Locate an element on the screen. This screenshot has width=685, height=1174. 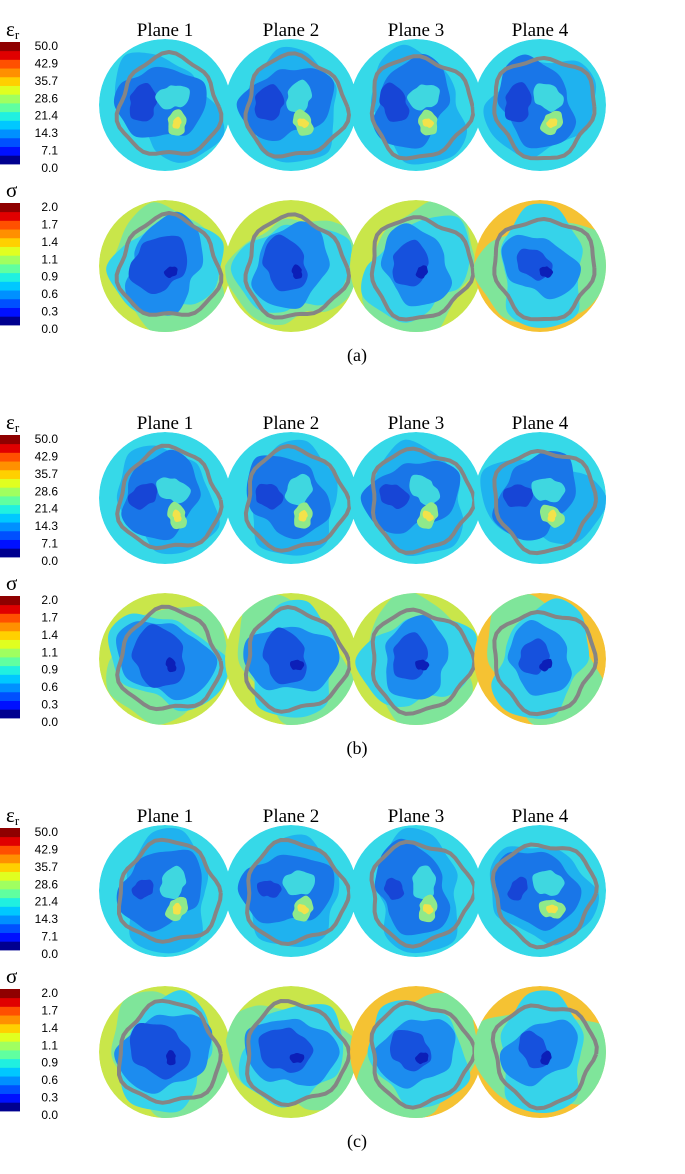
colorbar-tick: 1.7 is located at coordinates (49, 1010).